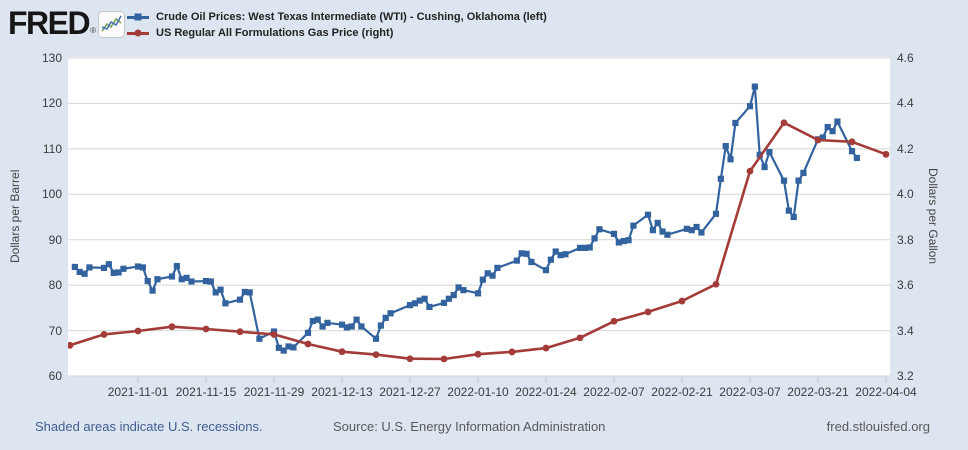 Image resolution: width=968 pixels, height=450 pixels. What do you see at coordinates (478, 392) in the screenshot?
I see `x-axis-tick-label: 2022-01-10` at bounding box center [478, 392].